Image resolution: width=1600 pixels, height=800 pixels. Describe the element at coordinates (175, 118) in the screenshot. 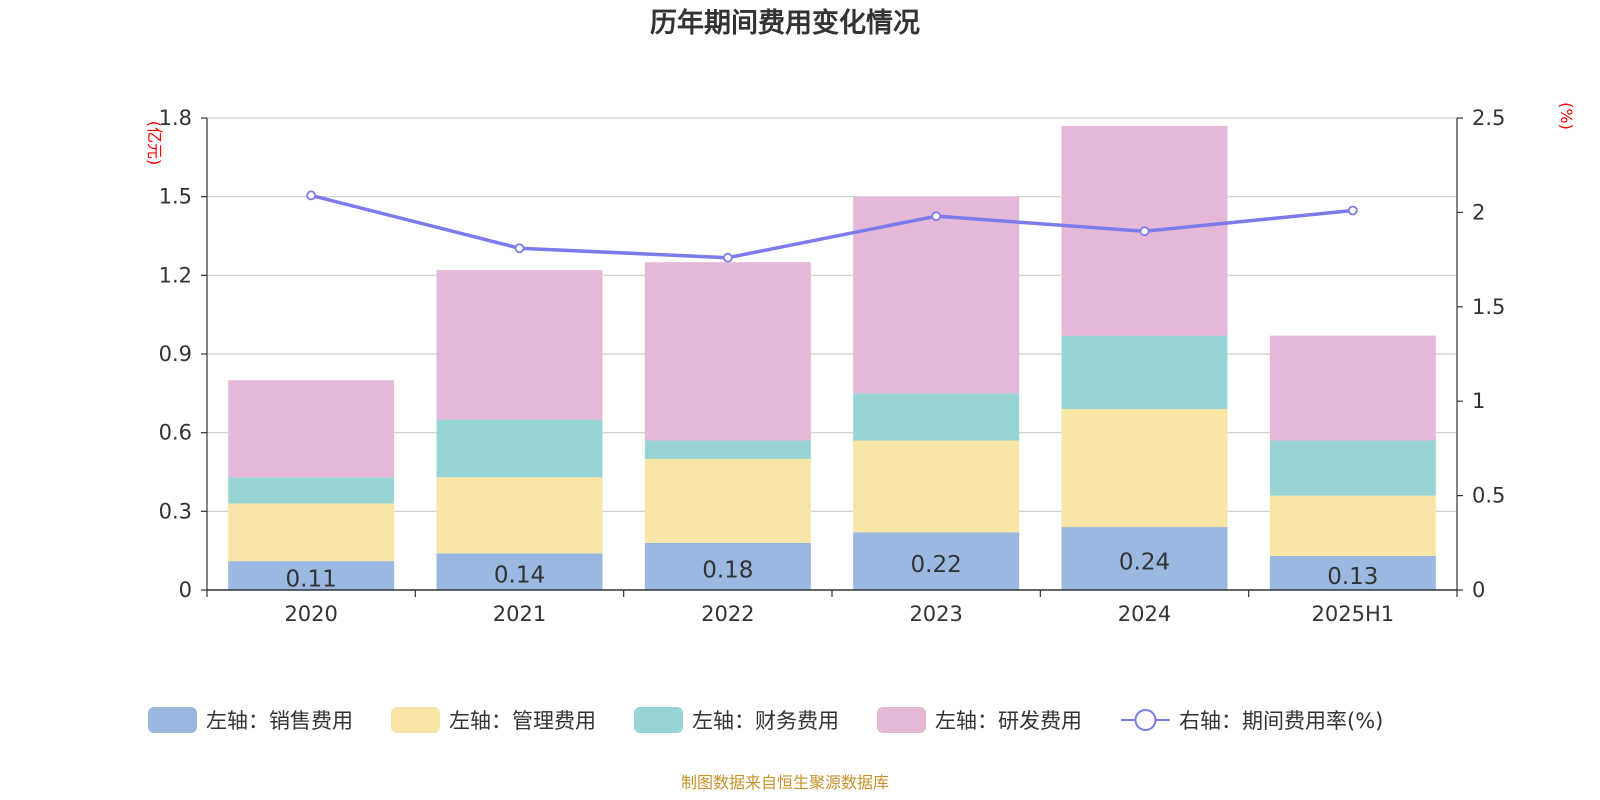

I see `left-tick-label: 1.8` at that location.